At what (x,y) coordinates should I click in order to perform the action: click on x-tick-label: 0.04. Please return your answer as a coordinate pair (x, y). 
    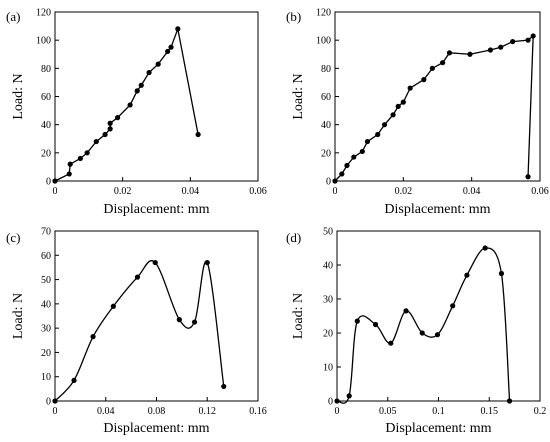
    Looking at the image, I should click on (106, 411).